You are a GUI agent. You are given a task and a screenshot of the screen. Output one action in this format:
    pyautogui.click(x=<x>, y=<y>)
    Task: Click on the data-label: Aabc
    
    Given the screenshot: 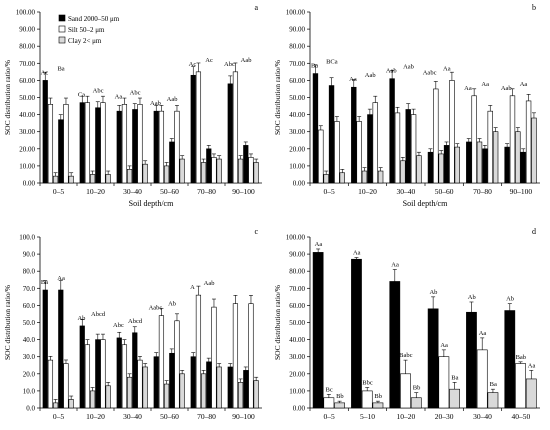 What is the action you would take?
    pyautogui.click(x=156, y=308)
    